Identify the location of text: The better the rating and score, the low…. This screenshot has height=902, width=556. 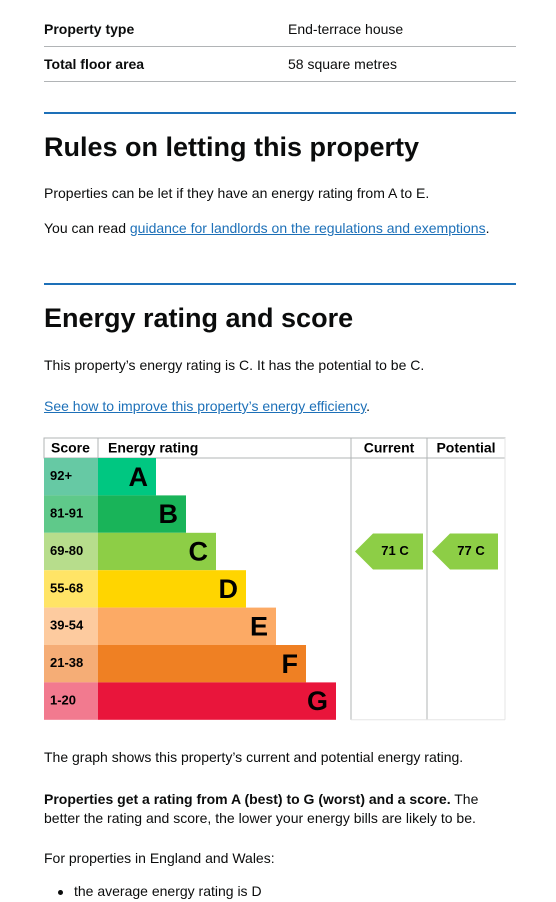
(261, 808).